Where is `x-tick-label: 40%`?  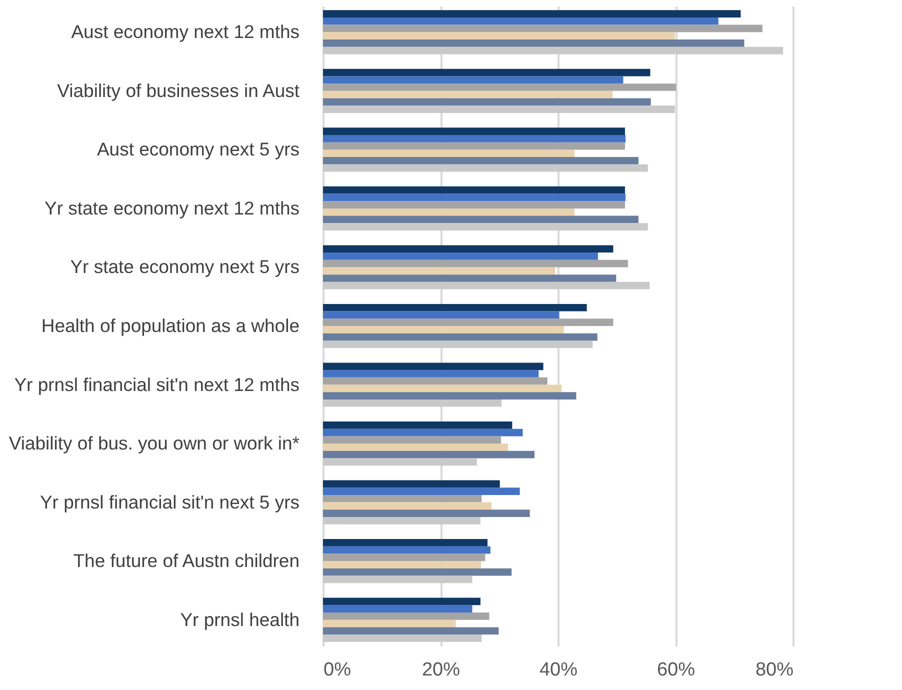
x-tick-label: 40% is located at coordinates (558, 670).